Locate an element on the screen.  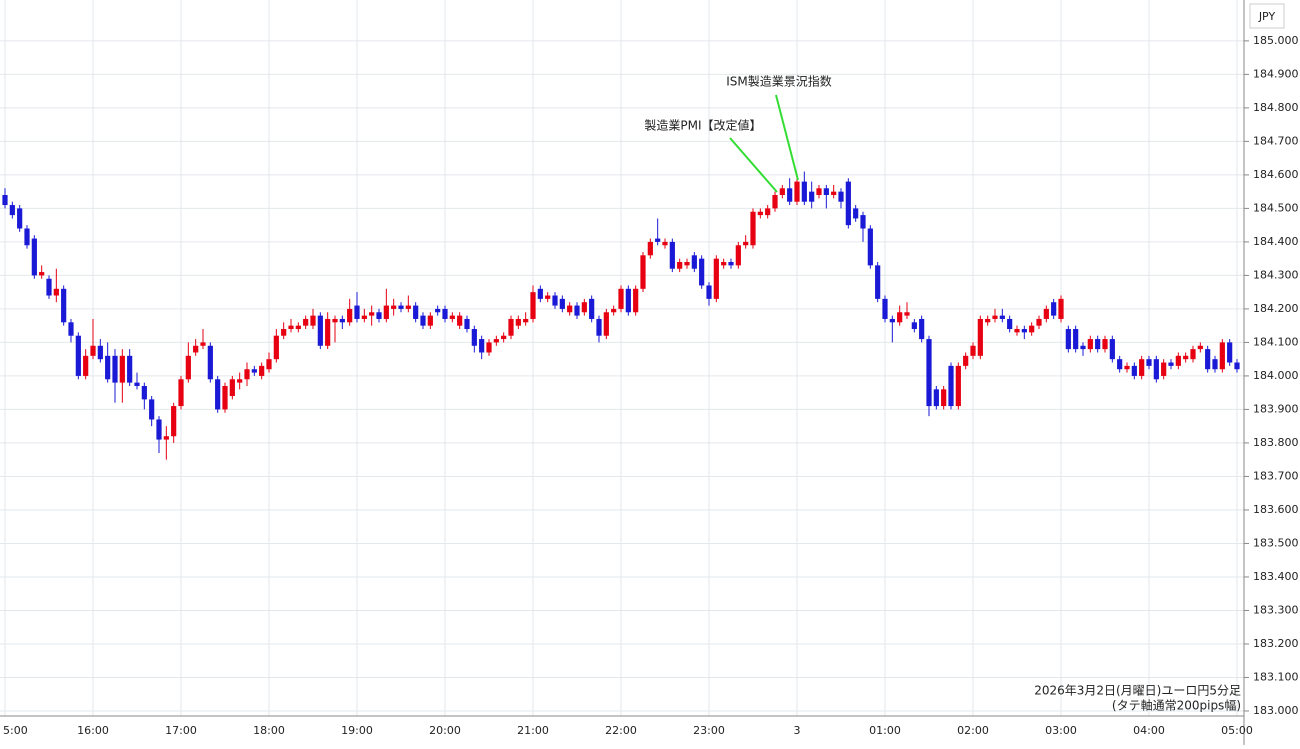
y-tick-label: 183.100 is located at coordinates (1276, 676).